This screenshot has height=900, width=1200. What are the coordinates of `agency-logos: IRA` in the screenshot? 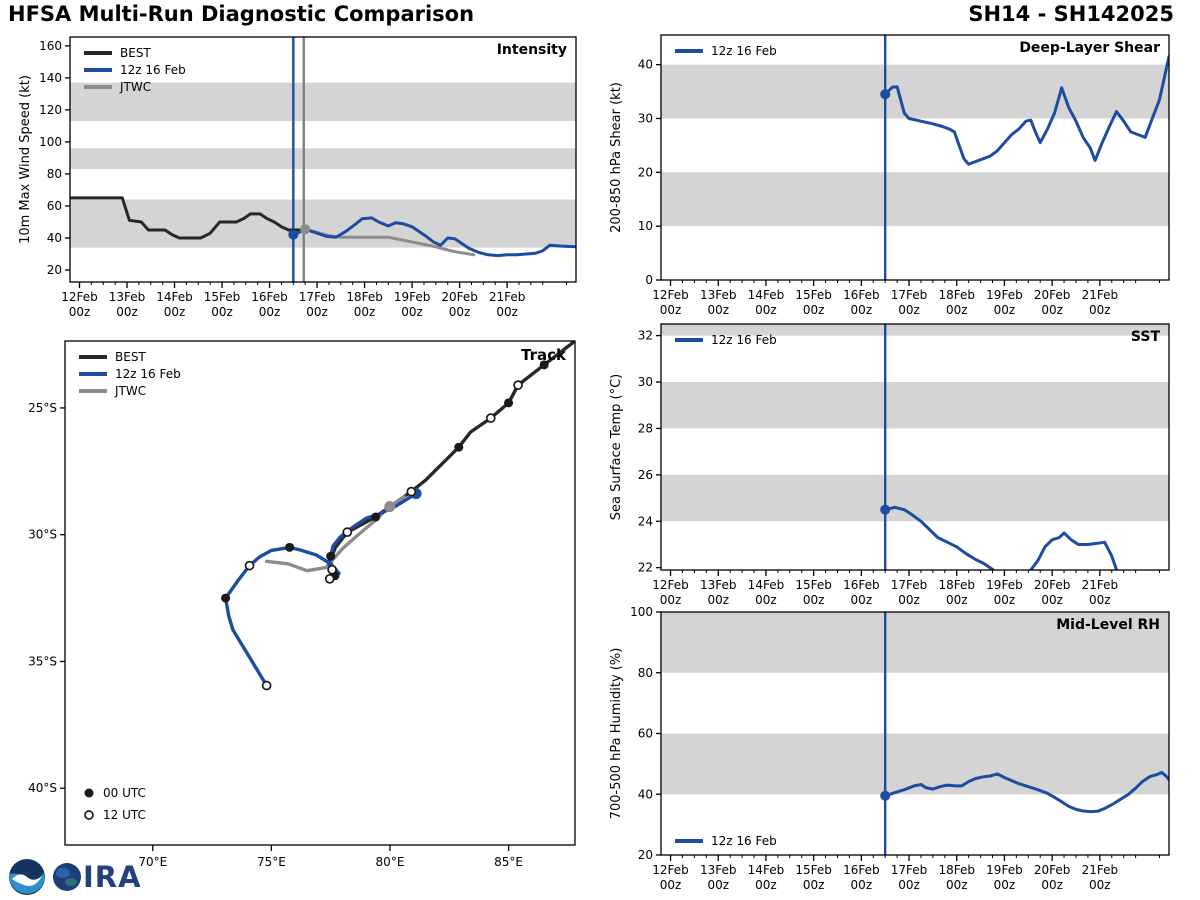 It's located at (75, 877).